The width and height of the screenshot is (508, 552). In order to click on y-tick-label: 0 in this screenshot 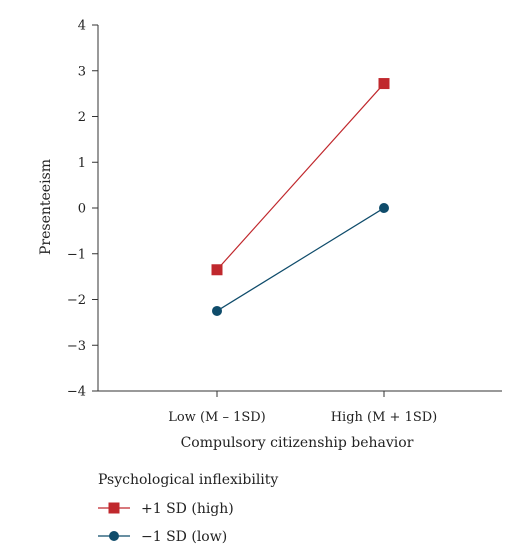, I will do `click(82, 209)`.